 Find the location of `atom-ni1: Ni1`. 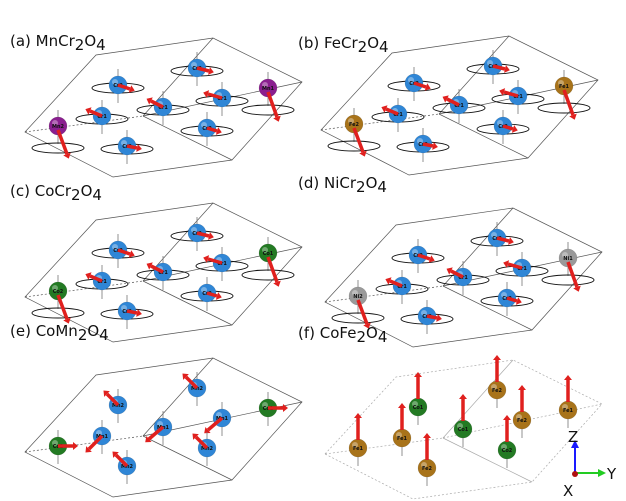

atom-ni1: Ni1 is located at coordinates (568, 267).